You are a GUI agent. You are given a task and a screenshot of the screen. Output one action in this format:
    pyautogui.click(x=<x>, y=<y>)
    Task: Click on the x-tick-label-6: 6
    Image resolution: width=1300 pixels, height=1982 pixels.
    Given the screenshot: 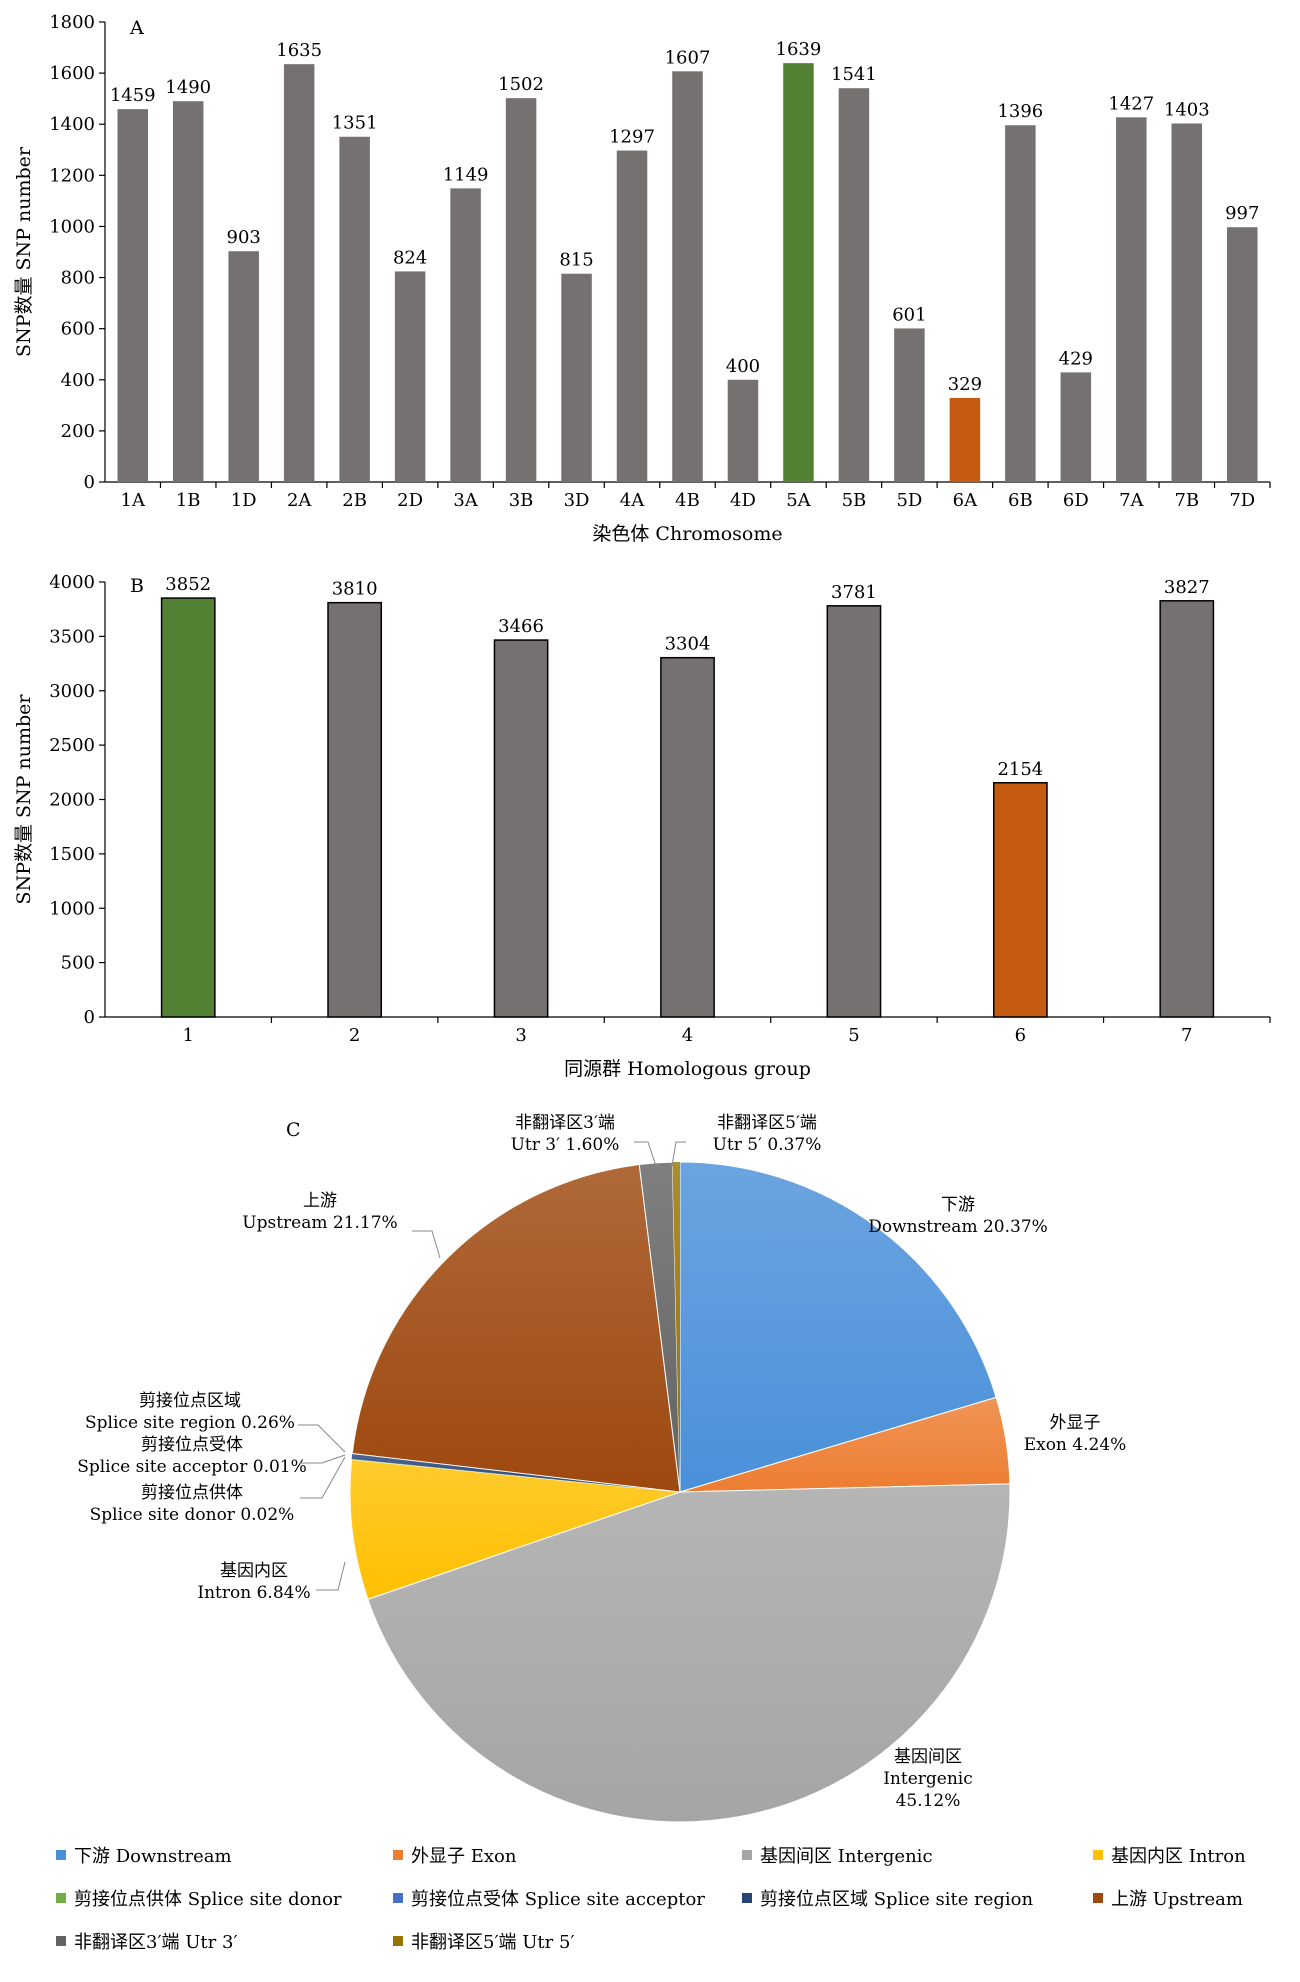 What is the action you would take?
    pyautogui.click(x=1020, y=1035)
    